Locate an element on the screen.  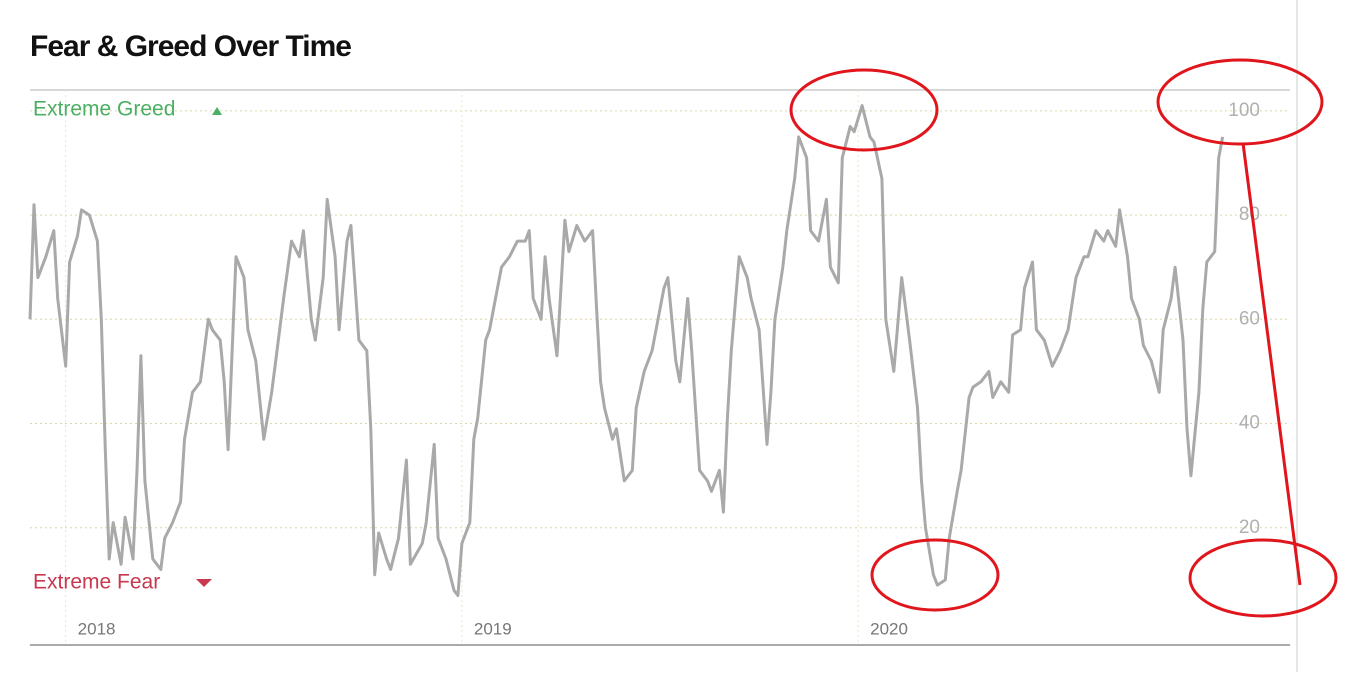
chart-title: Fear & Greed Over Time is located at coordinates (190, 46).